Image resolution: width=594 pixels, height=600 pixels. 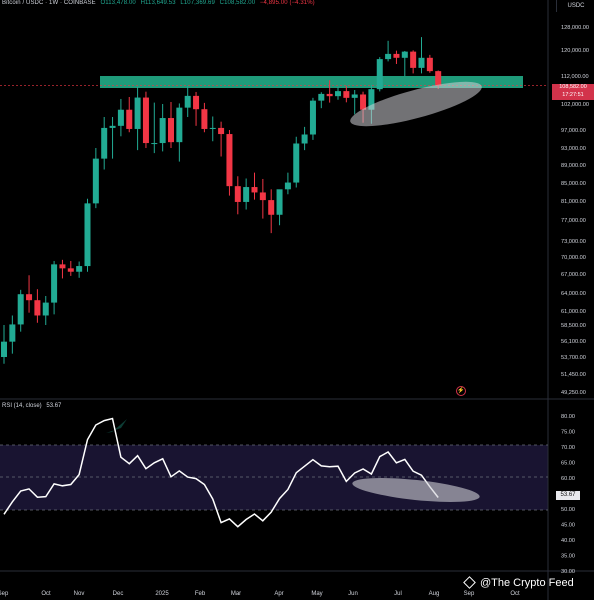 What do you see at coordinates (416, 104) in the screenshot?
I see `price-highlight-ellipse` at bounding box center [416, 104].